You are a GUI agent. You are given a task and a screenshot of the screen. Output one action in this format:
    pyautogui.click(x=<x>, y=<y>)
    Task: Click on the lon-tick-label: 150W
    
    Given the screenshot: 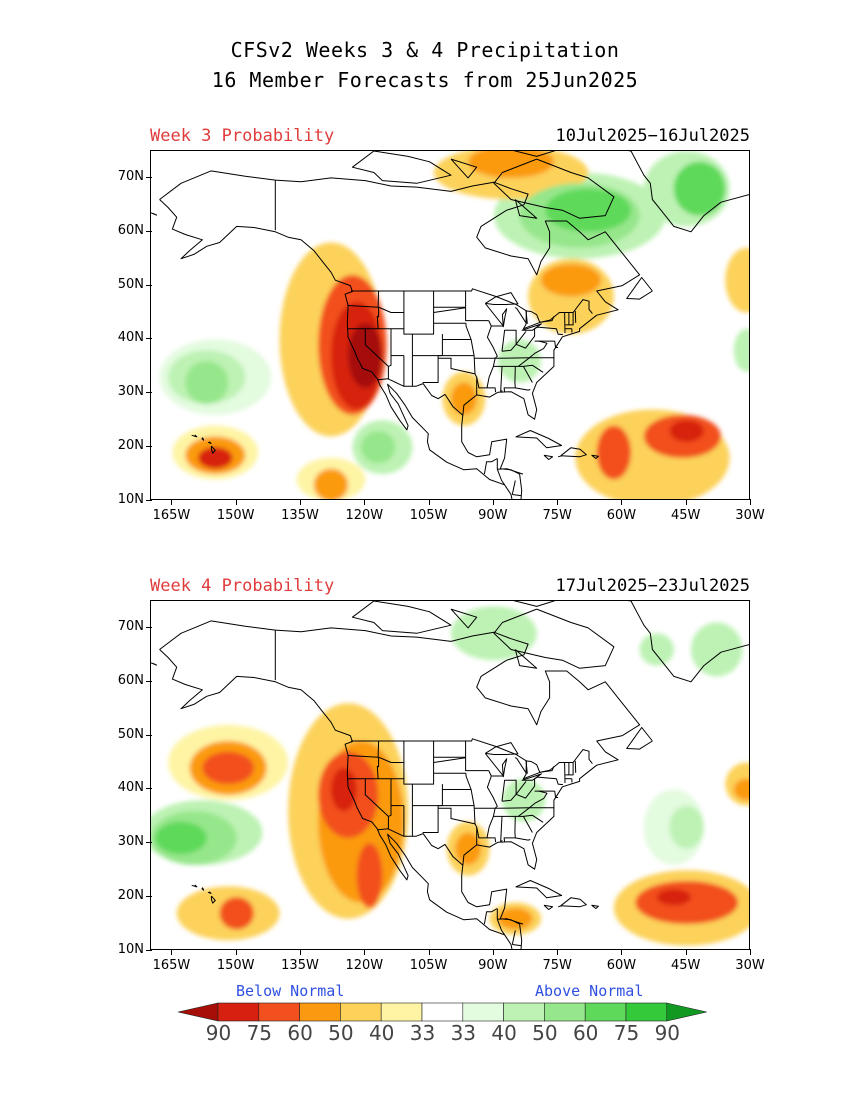 What is the action you would take?
    pyautogui.click(x=235, y=515)
    